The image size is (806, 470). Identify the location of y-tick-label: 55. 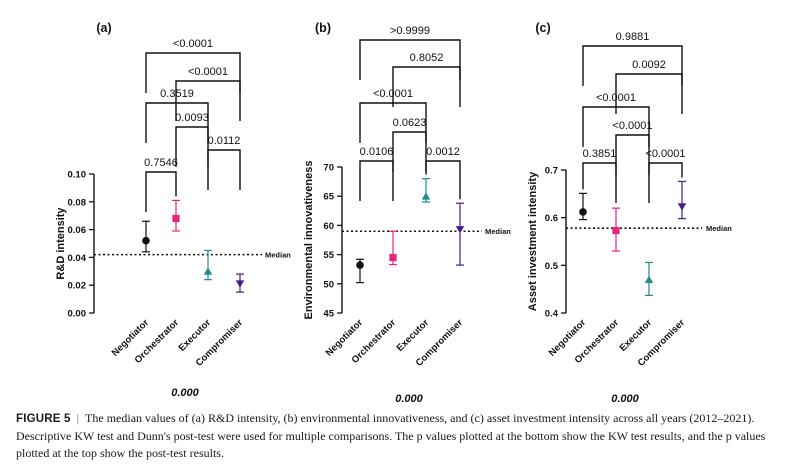
(328, 255).